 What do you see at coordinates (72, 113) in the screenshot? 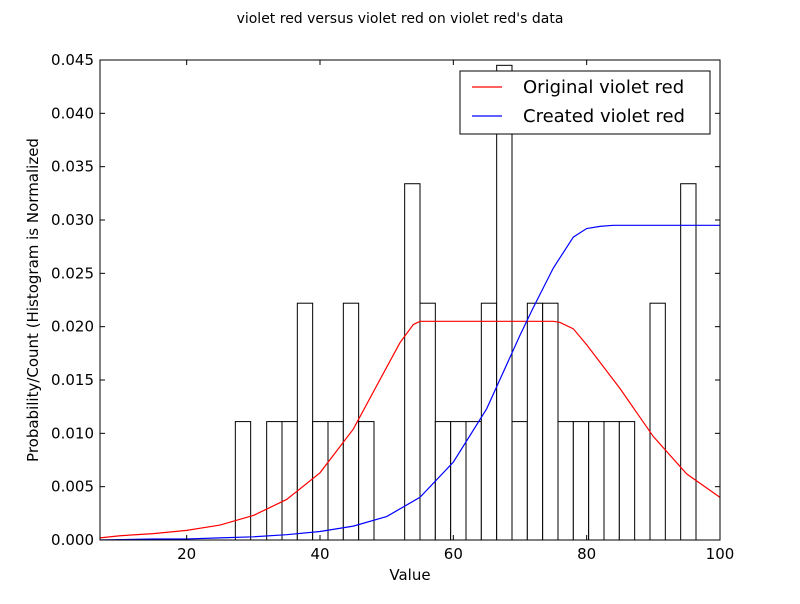
I see `y-tick-label: 0.040` at bounding box center [72, 113].